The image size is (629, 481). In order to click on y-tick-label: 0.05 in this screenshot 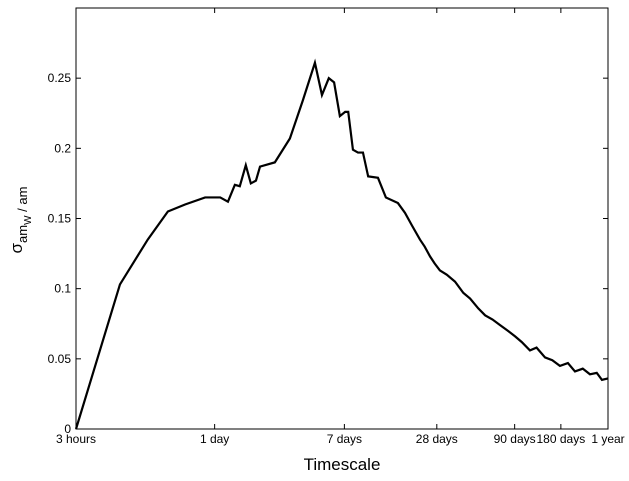, I will do `click(60, 359)`.